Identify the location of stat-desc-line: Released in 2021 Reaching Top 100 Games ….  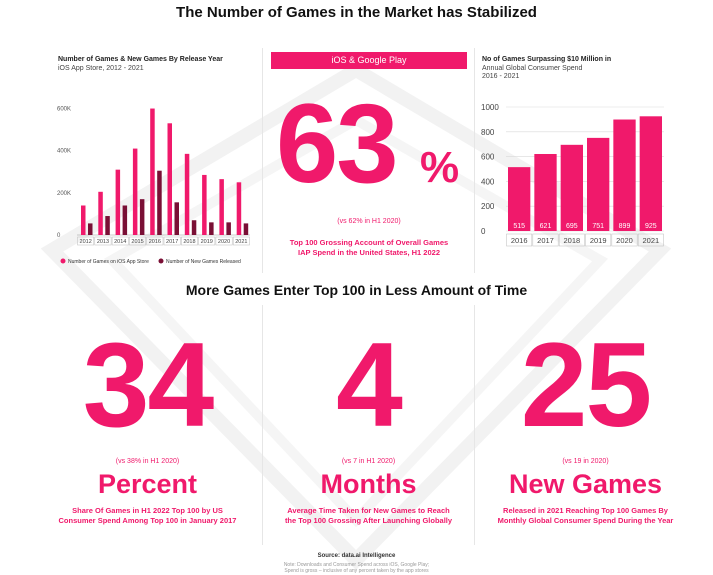
(585, 510).